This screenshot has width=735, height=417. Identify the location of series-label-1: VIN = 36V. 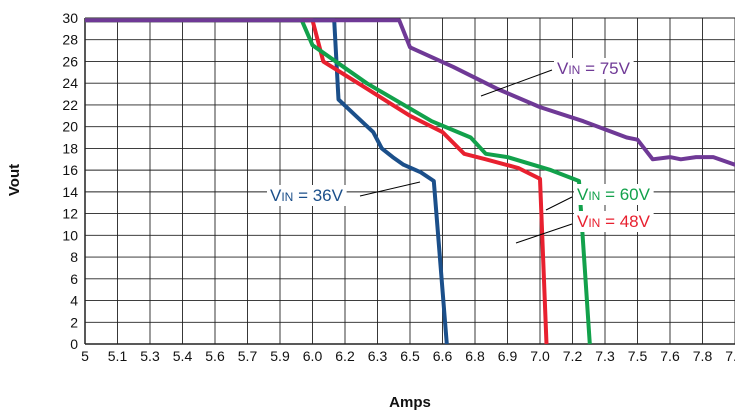
(307, 195).